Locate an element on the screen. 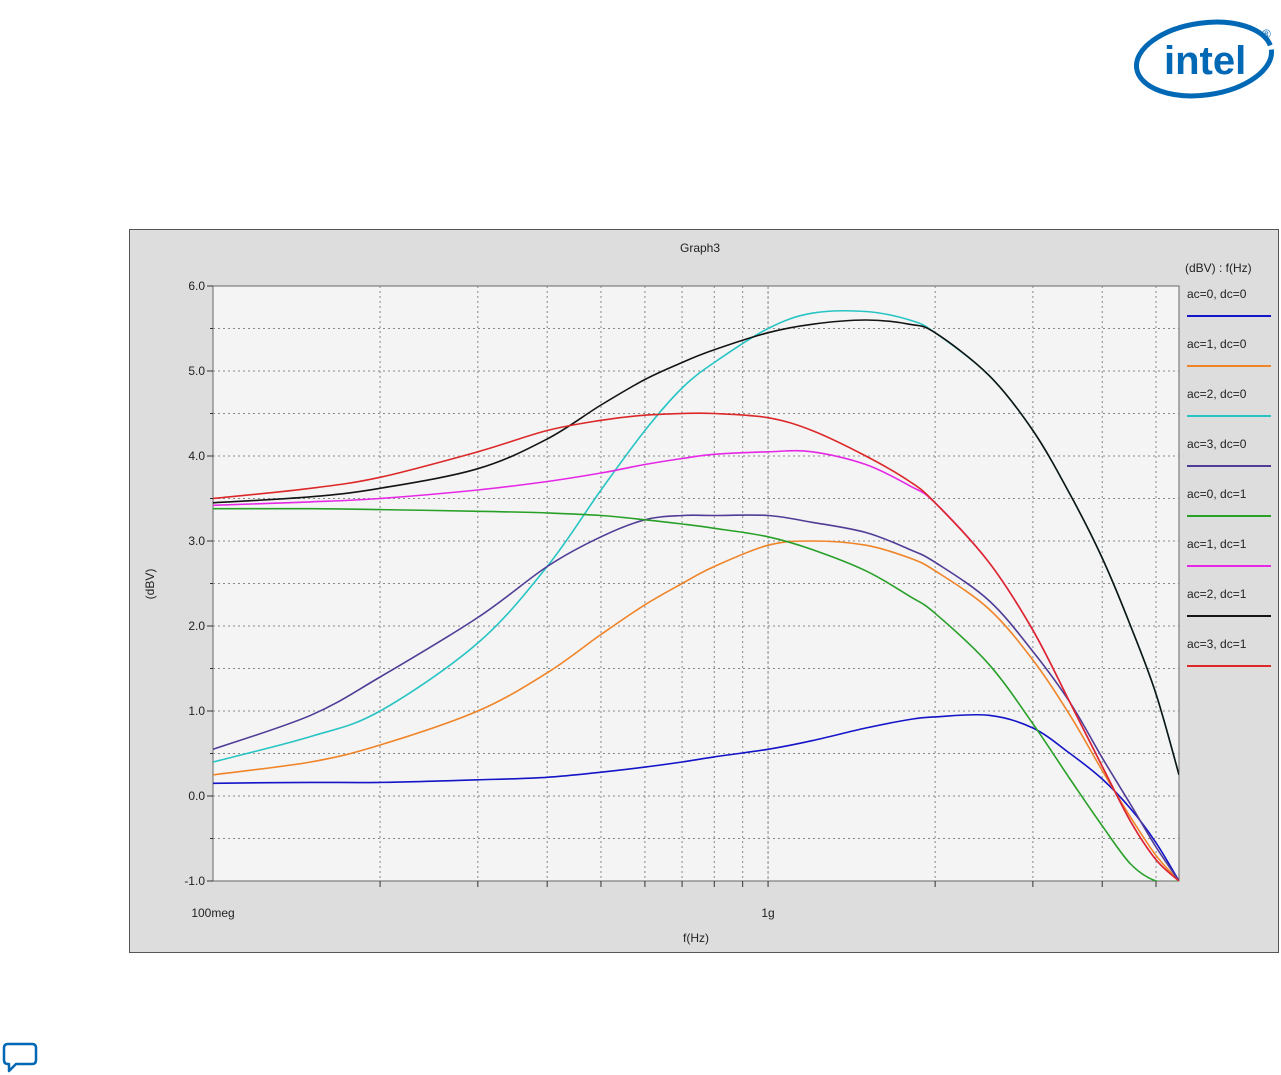  legend-label: ac=1, dc=1 is located at coordinates (1217, 544).